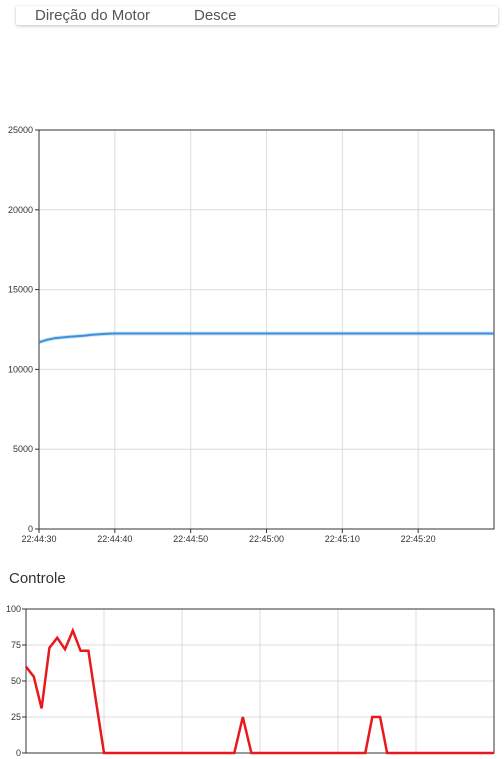 This screenshot has width=504, height=759. I want to click on y-tick-label: 15000, so click(20, 290).